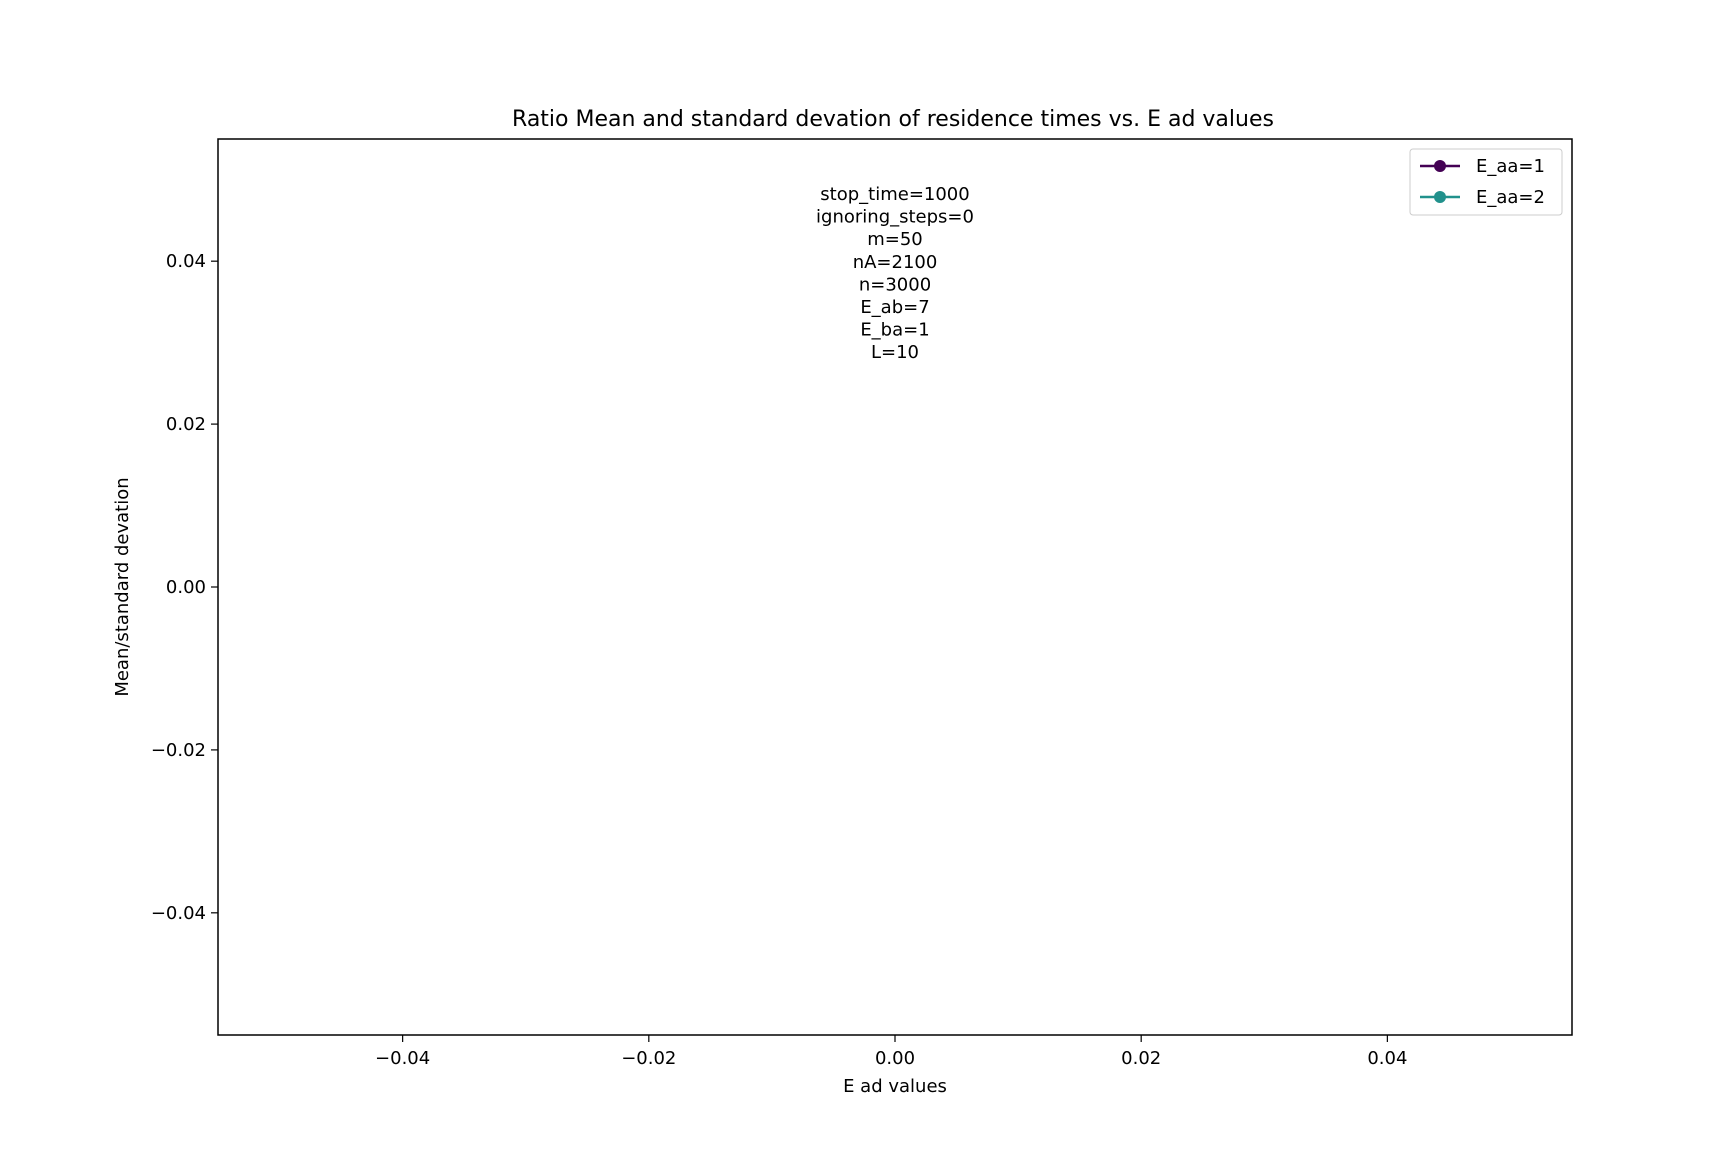  I want to click on y-tick-label: 0.04, so click(186, 261).